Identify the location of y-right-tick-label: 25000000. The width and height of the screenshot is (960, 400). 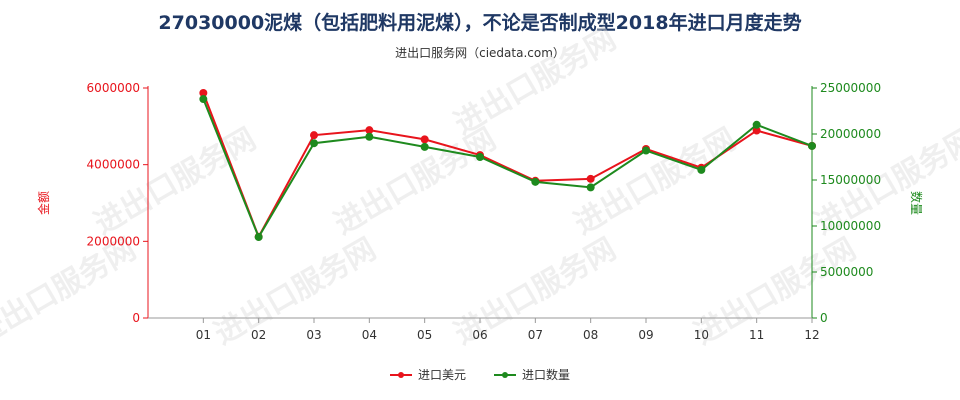
(850, 88).